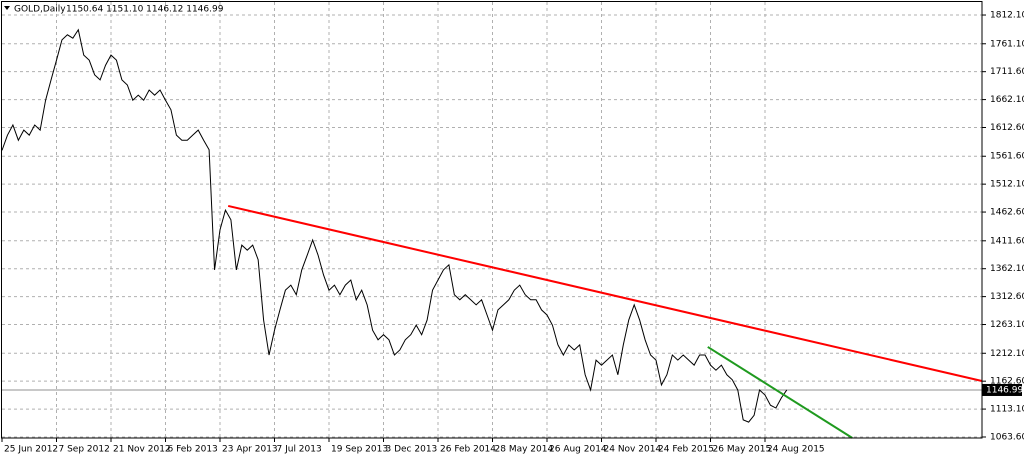 The width and height of the screenshot is (1024, 460). Describe the element at coordinates (1007, 16) in the screenshot. I see `y-tick-label: 1812.10` at that location.